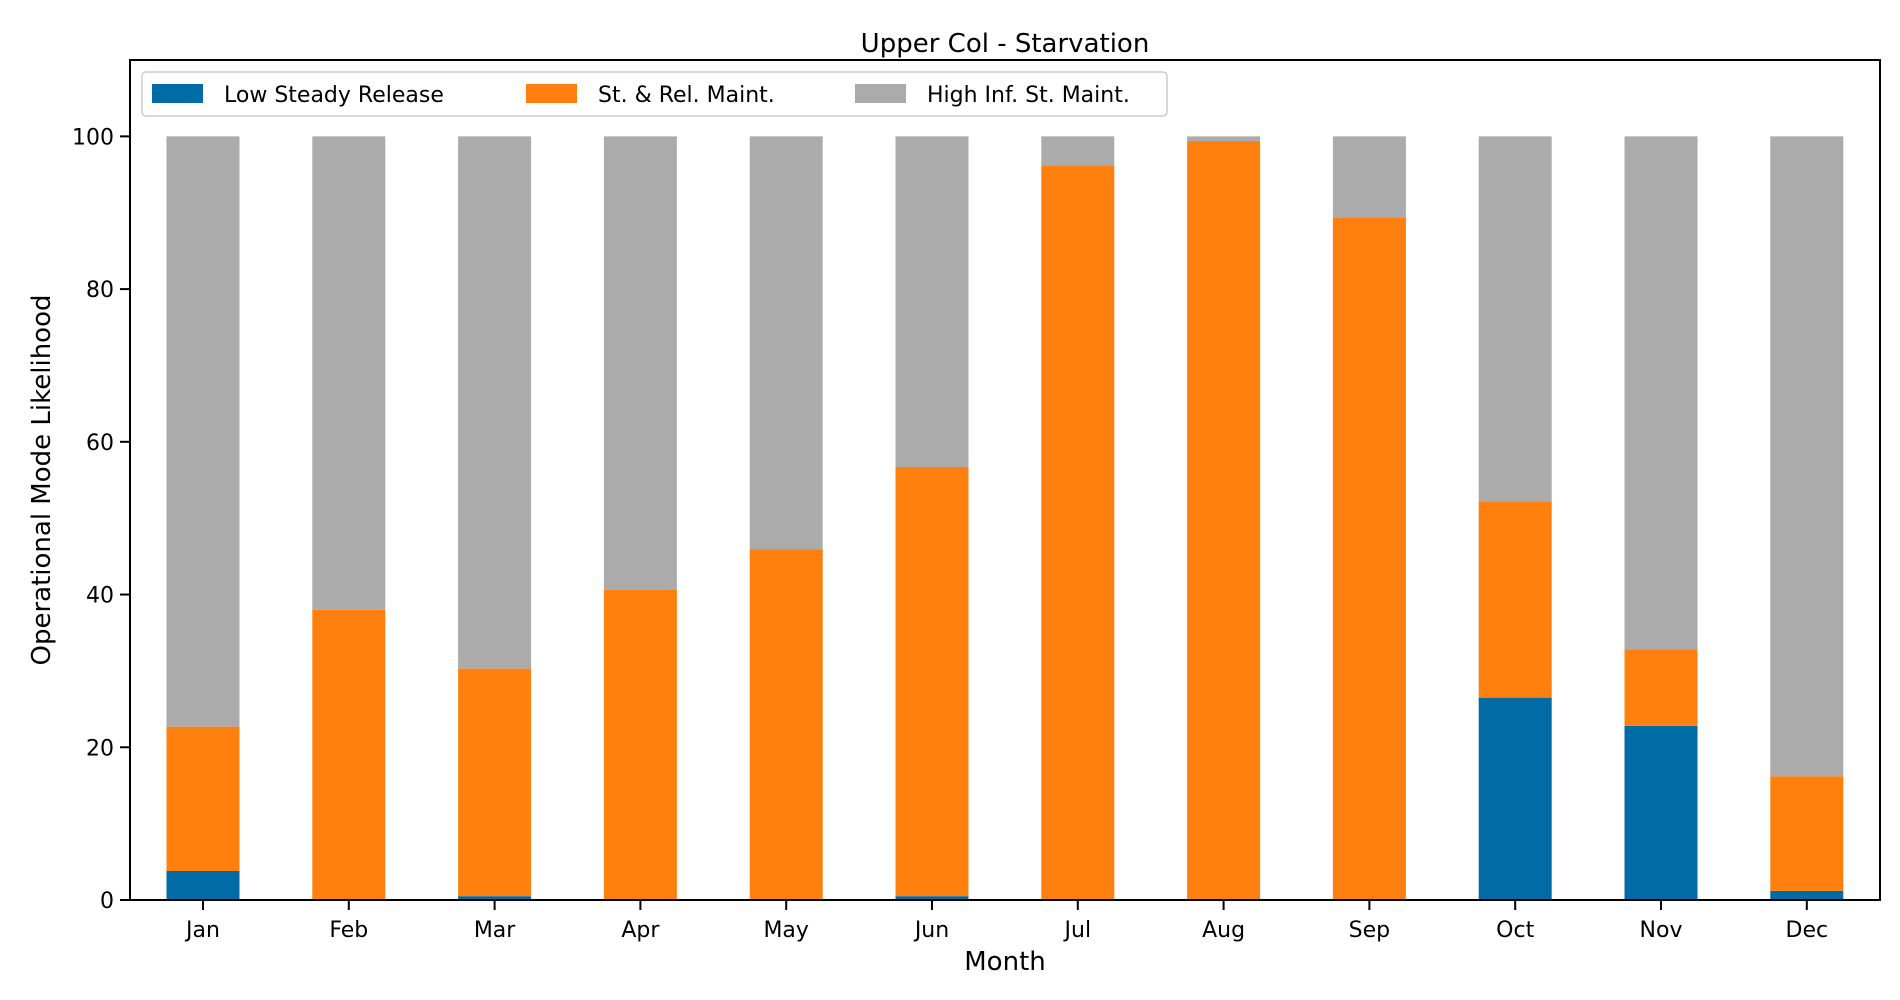  I want to click on x-tick-label-aug: Aug, so click(1223, 930).